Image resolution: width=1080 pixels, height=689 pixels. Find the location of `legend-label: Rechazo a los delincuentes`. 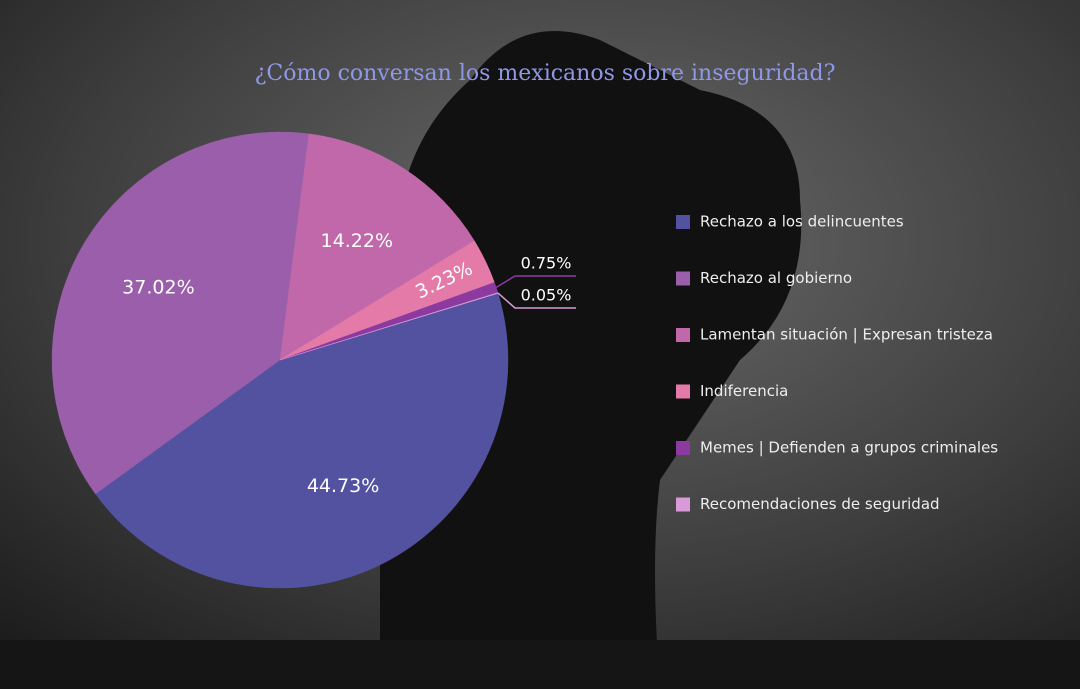

legend-label: Rechazo a los delincuentes is located at coordinates (802, 222).